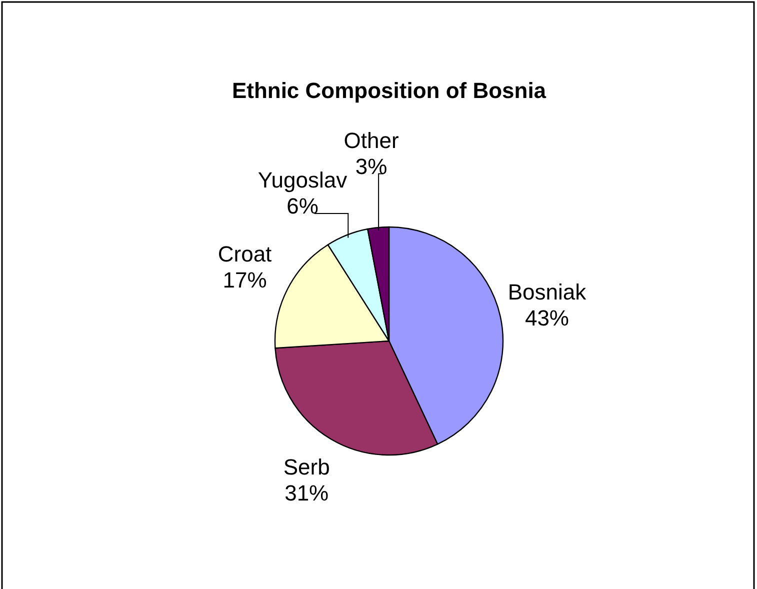 Image resolution: width=757 pixels, height=589 pixels. What do you see at coordinates (389, 90) in the screenshot?
I see `chart-title: Ethnic Composition of Bosnia` at bounding box center [389, 90].